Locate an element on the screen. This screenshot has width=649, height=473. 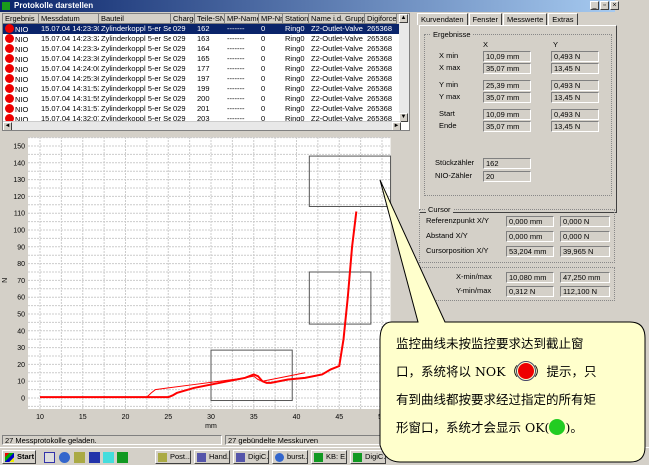
tab-kurvendaten: Kurvendaten is located at coordinates (442, 19).